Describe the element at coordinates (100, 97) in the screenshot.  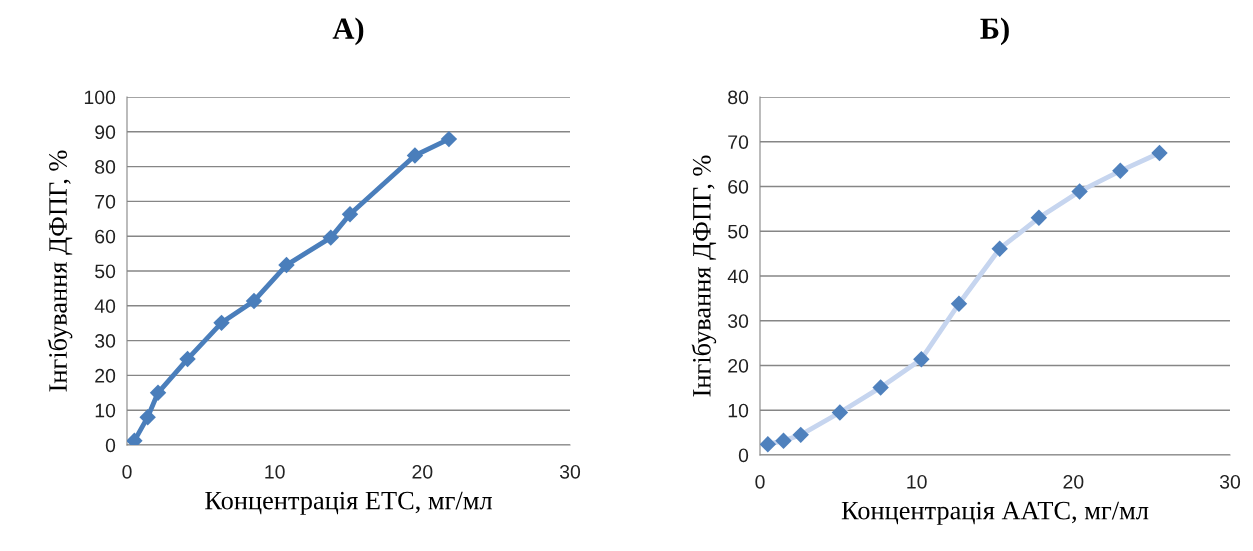
I see `y-tick-label: 100` at that location.